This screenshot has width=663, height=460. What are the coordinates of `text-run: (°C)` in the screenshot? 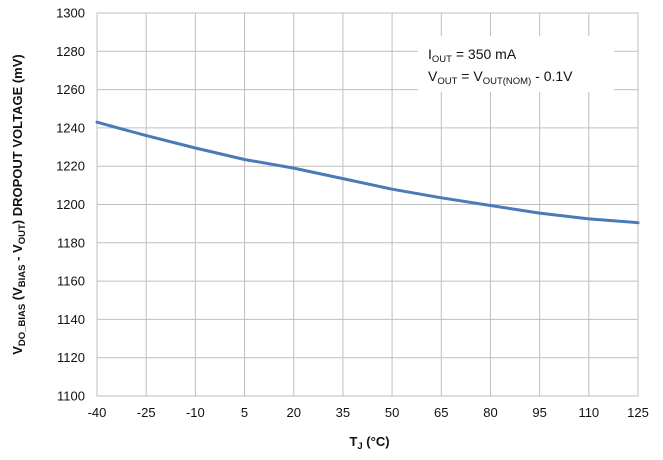 It's located at (376, 441).